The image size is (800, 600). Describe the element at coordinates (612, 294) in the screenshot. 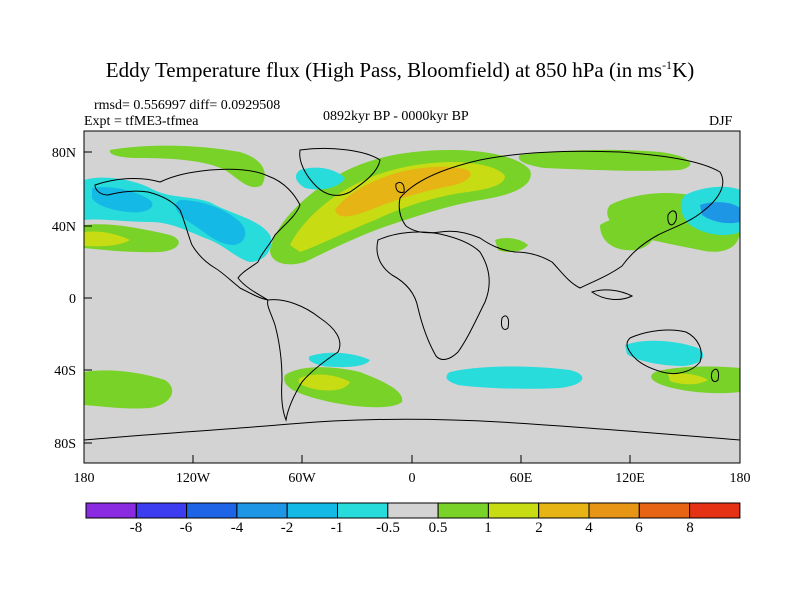

I see `coastline-indonesia` at that location.